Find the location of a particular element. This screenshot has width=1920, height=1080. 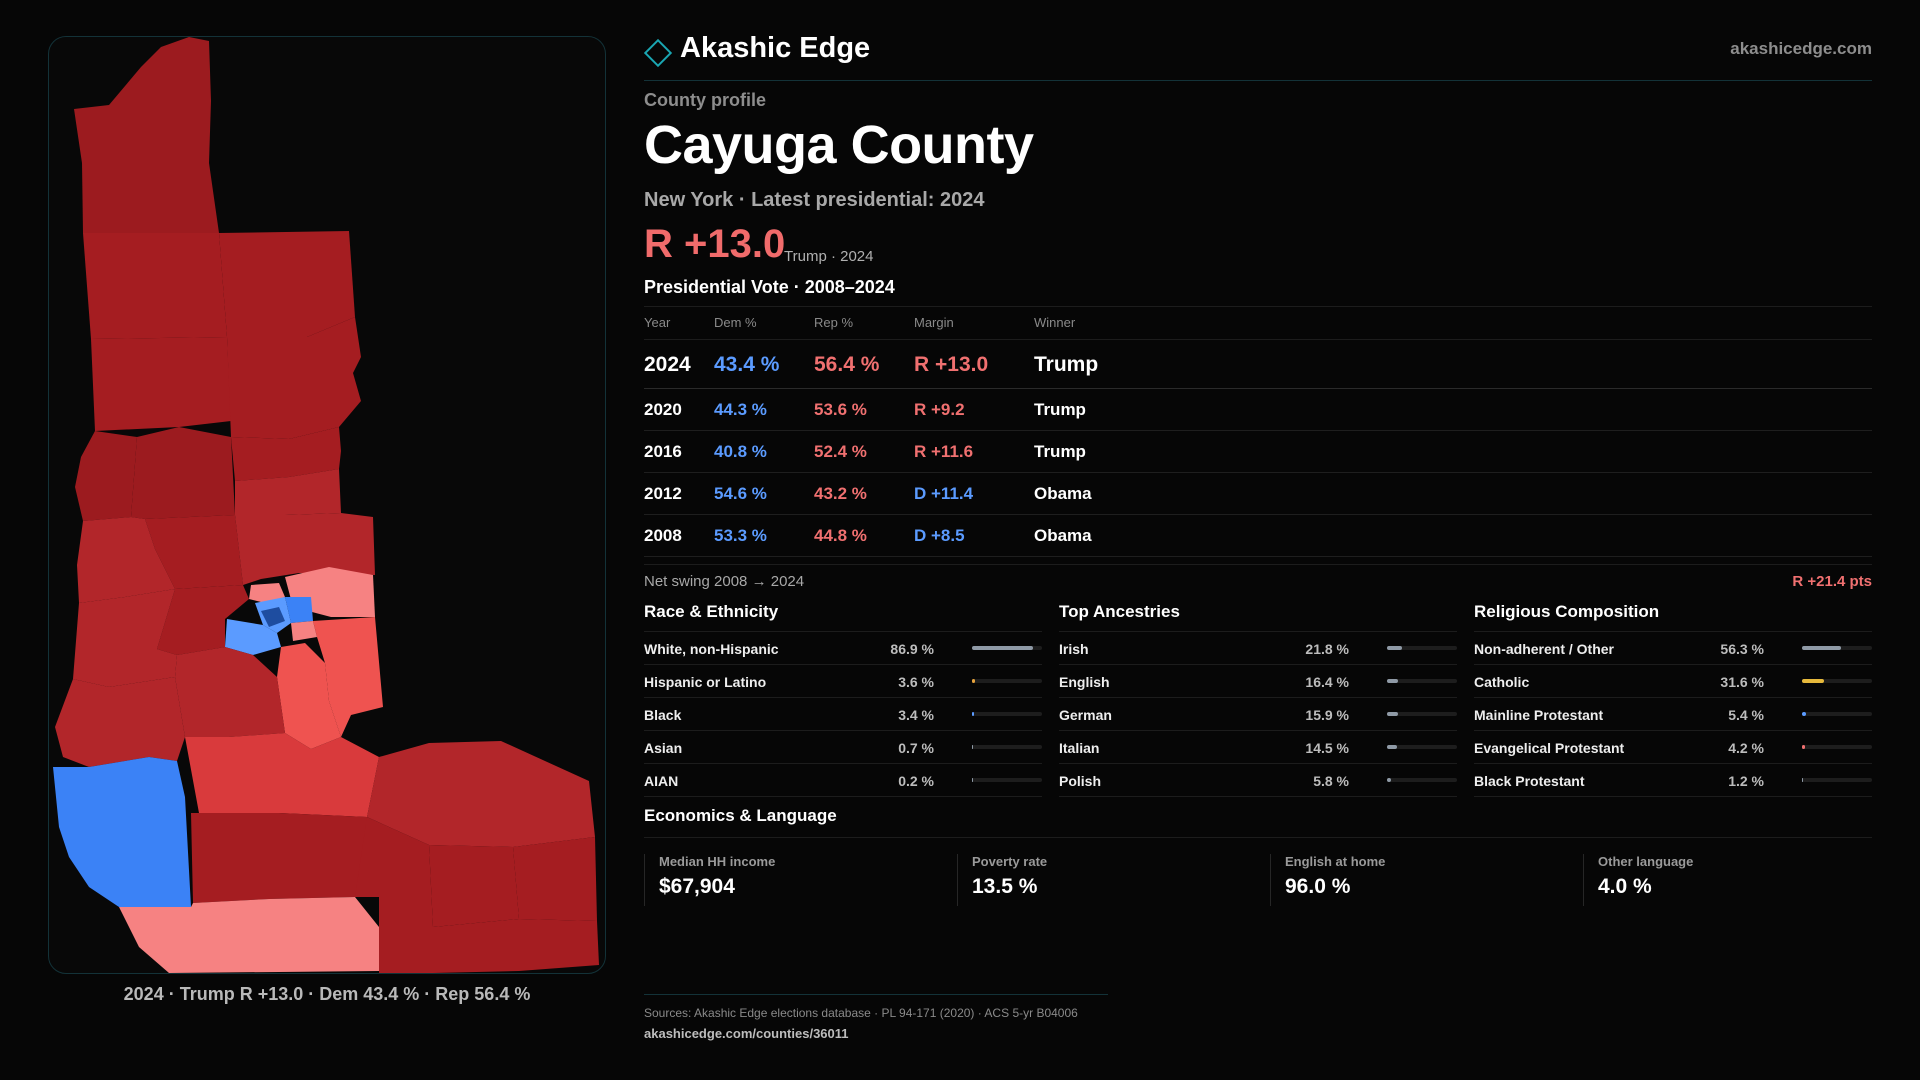

stat-label: Median HH income is located at coordinates (717, 861).